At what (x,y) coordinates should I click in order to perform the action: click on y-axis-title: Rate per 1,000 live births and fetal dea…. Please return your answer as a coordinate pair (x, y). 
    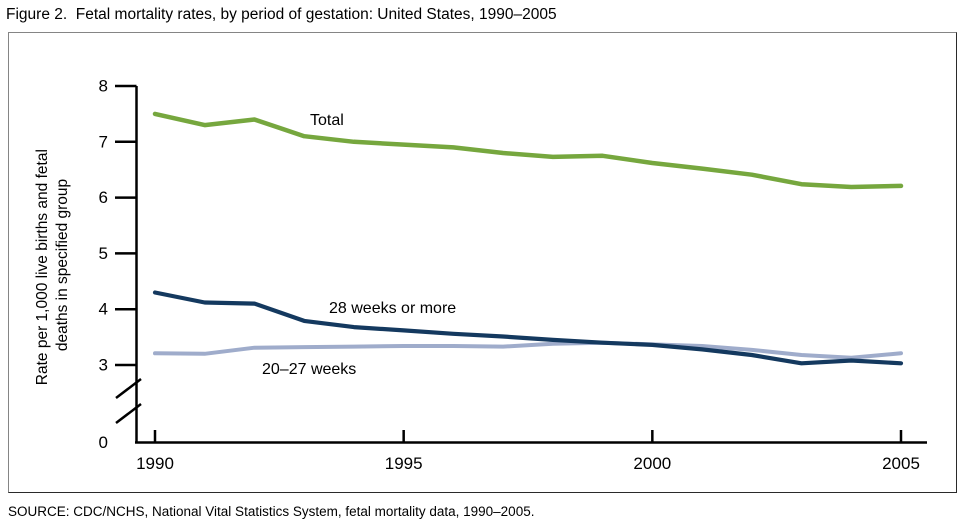
    Looking at the image, I should click on (52, 265).